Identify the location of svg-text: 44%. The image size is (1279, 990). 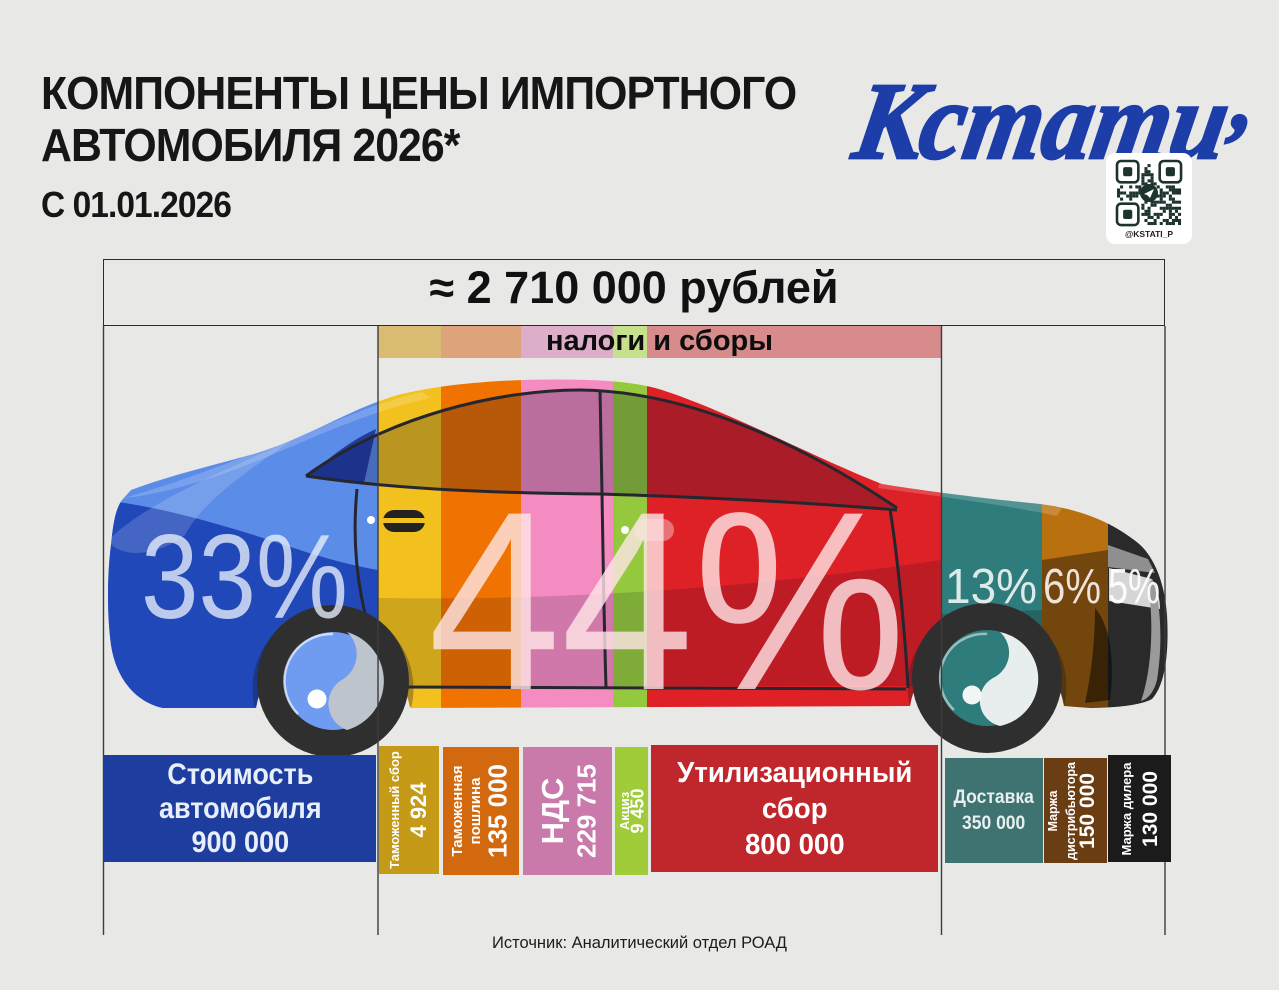
(667, 601).